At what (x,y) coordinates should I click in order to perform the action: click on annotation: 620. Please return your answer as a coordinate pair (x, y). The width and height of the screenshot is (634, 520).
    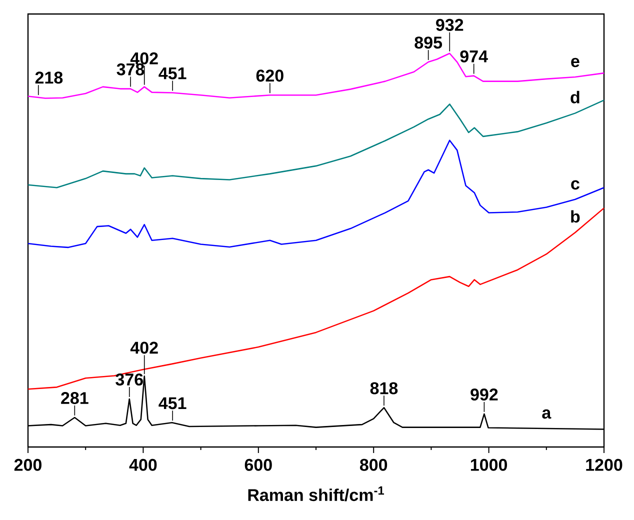
    Looking at the image, I should click on (270, 76).